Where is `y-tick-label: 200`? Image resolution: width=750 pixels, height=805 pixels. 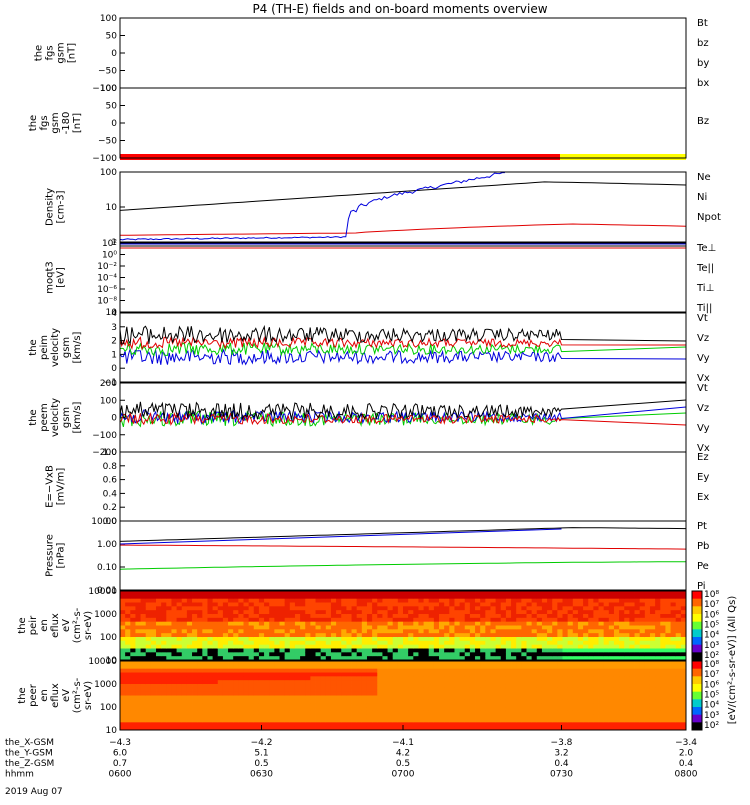
y-tick-label: 200 is located at coordinates (108, 384).